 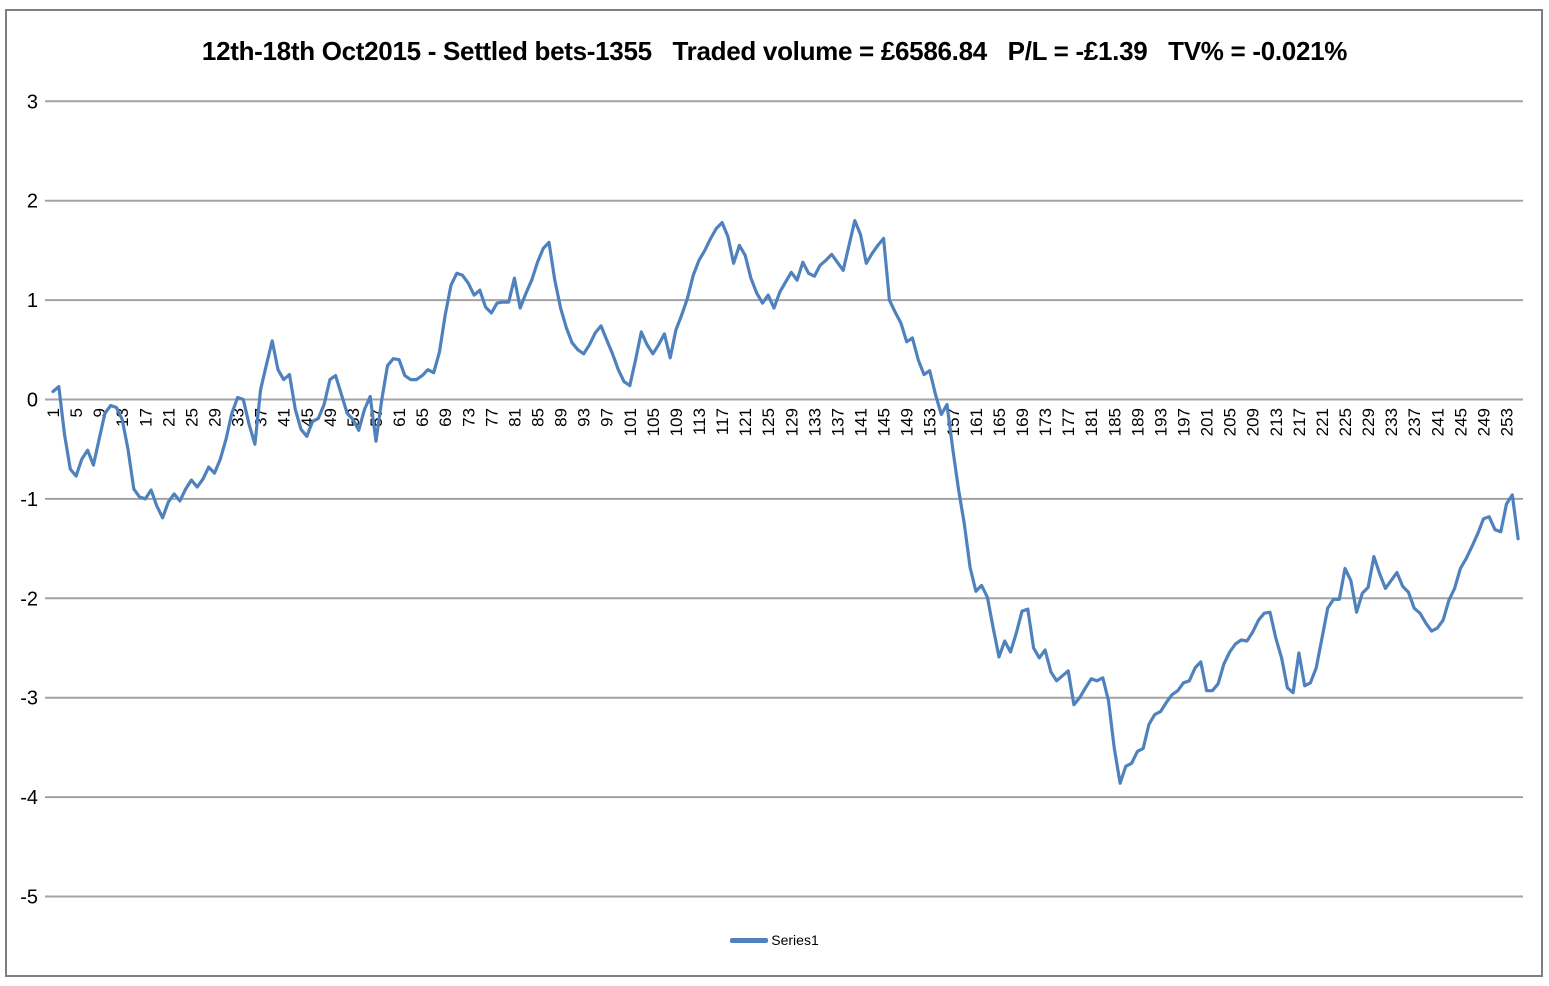 What do you see at coordinates (1391, 422) in the screenshot?
I see `x-axis-tick-label: 233` at bounding box center [1391, 422].